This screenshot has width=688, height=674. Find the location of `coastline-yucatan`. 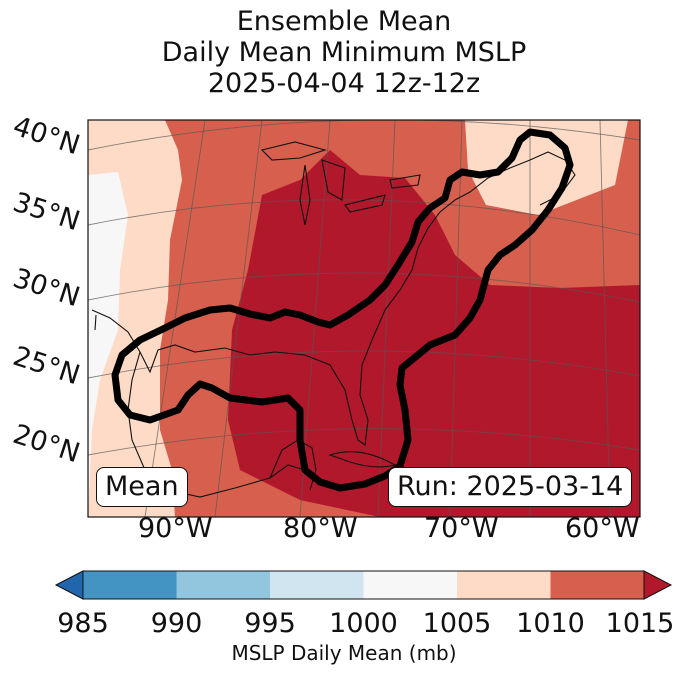

coastline-yucatan is located at coordinates (293, 465).